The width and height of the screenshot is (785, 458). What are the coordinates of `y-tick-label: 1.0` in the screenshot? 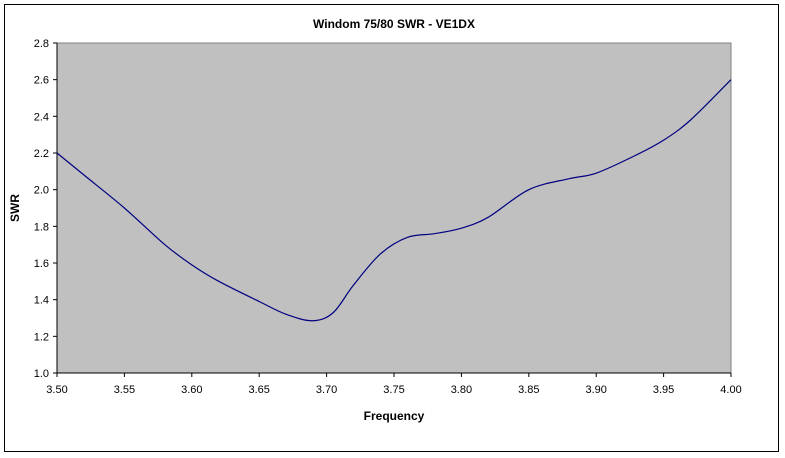 It's located at (41, 374).